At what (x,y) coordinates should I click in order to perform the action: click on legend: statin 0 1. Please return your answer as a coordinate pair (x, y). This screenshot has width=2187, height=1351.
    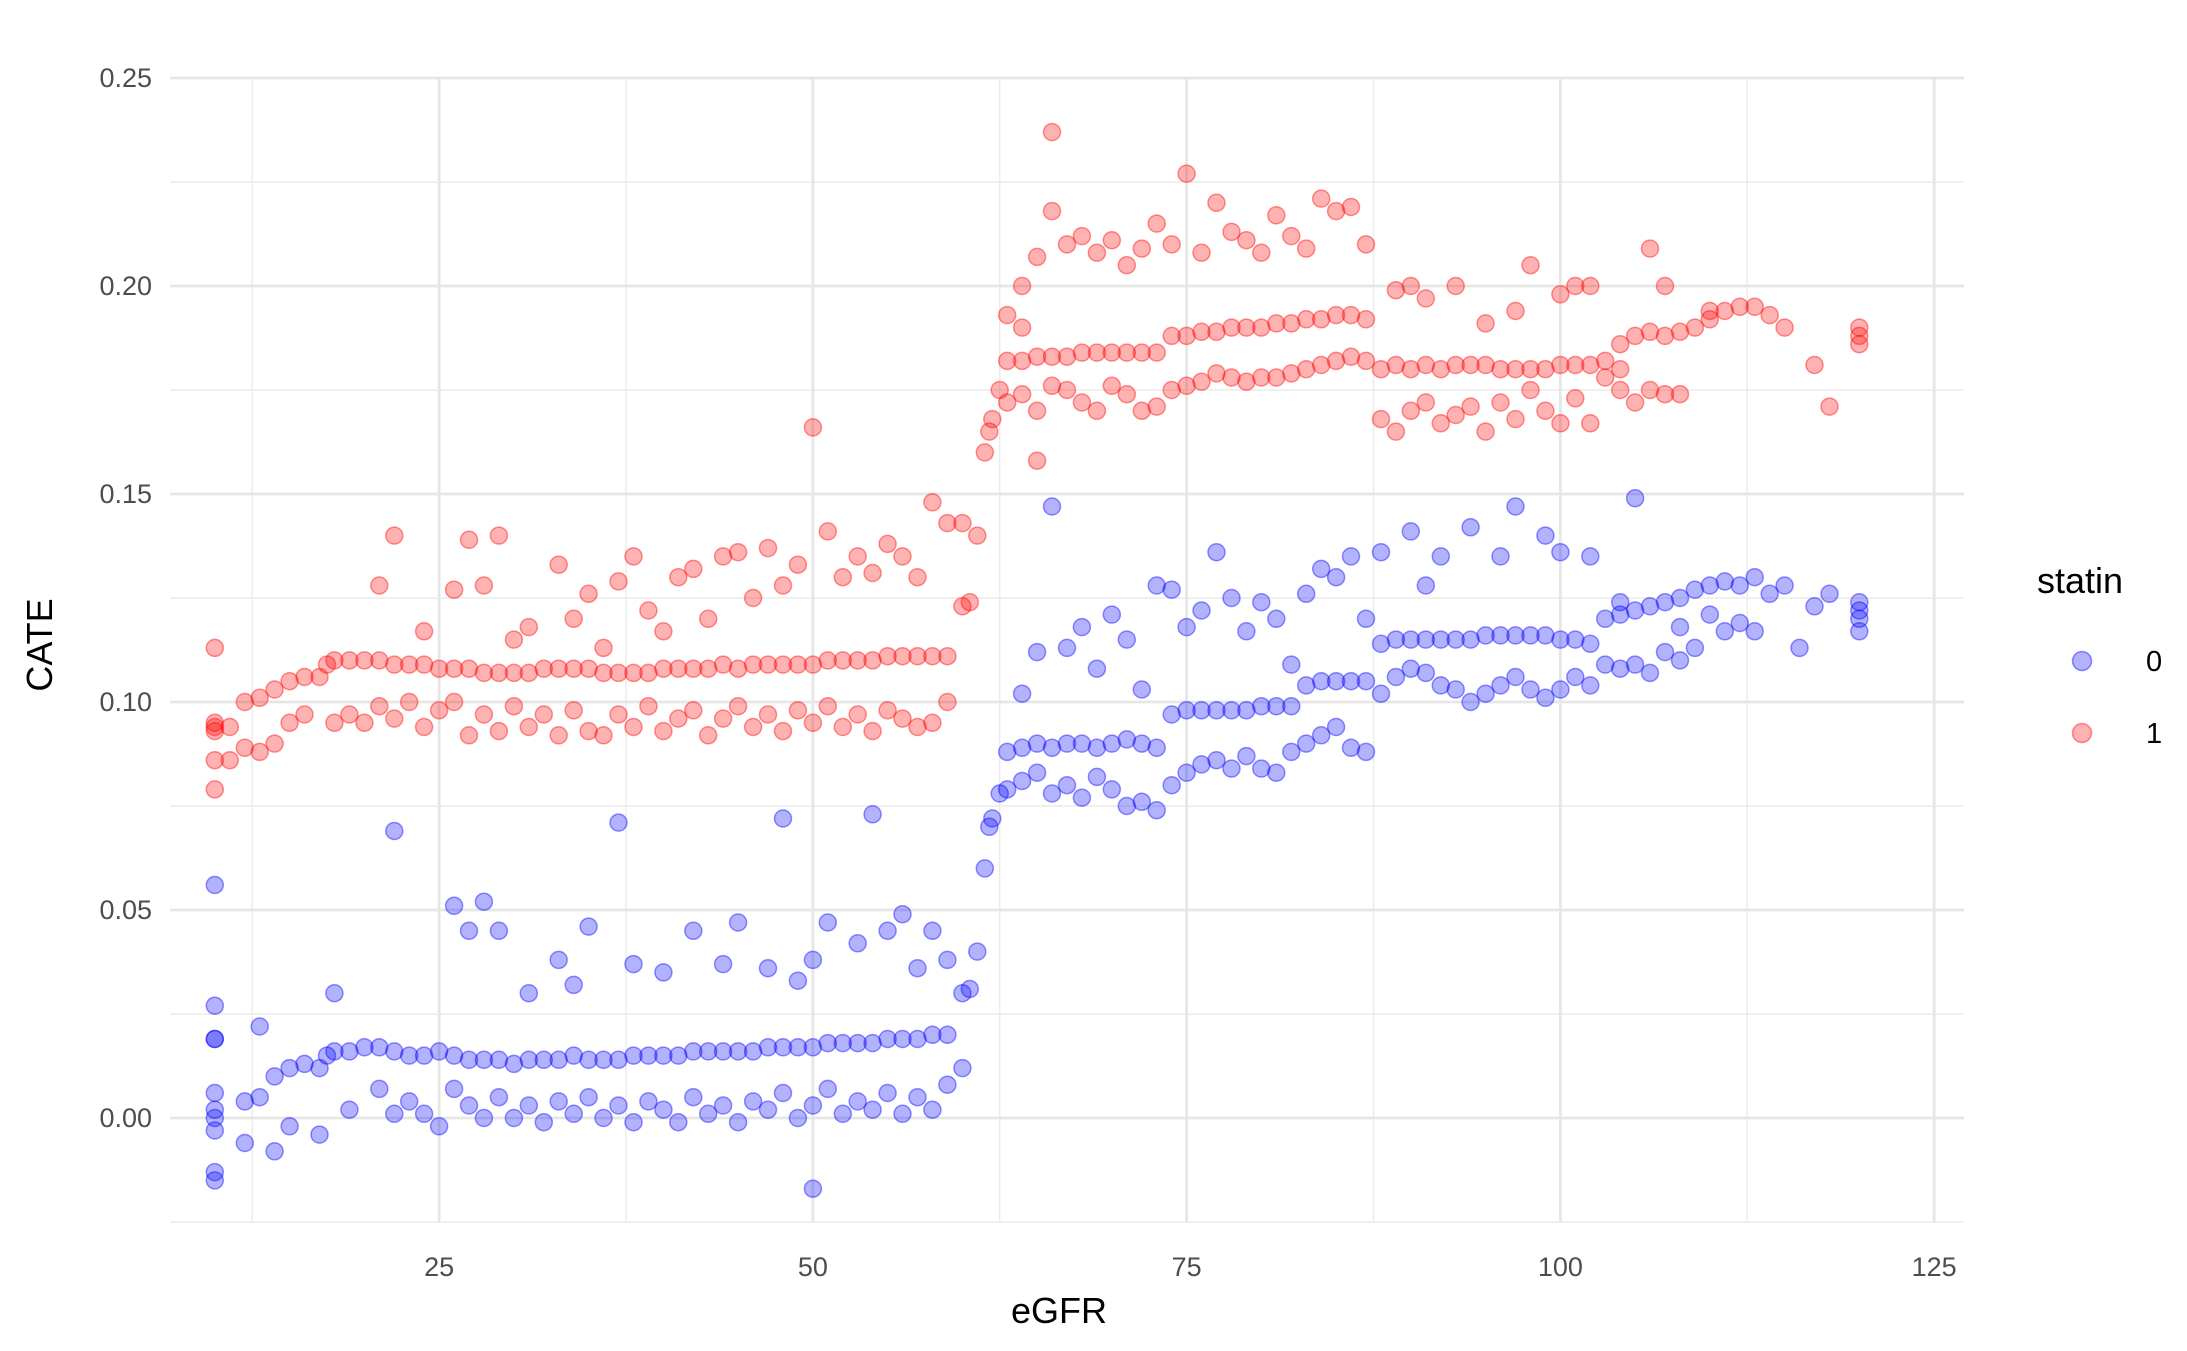
    Looking at the image, I should click on (2099, 655).